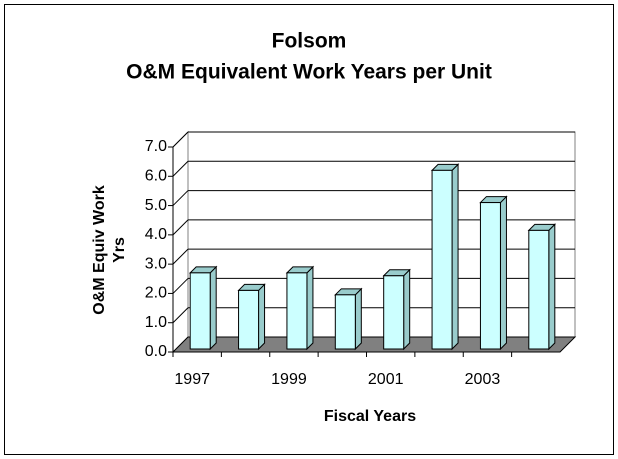 This screenshot has width=618, height=459. Describe the element at coordinates (156, 351) in the screenshot. I see `y-tick-label: 0.0` at that location.